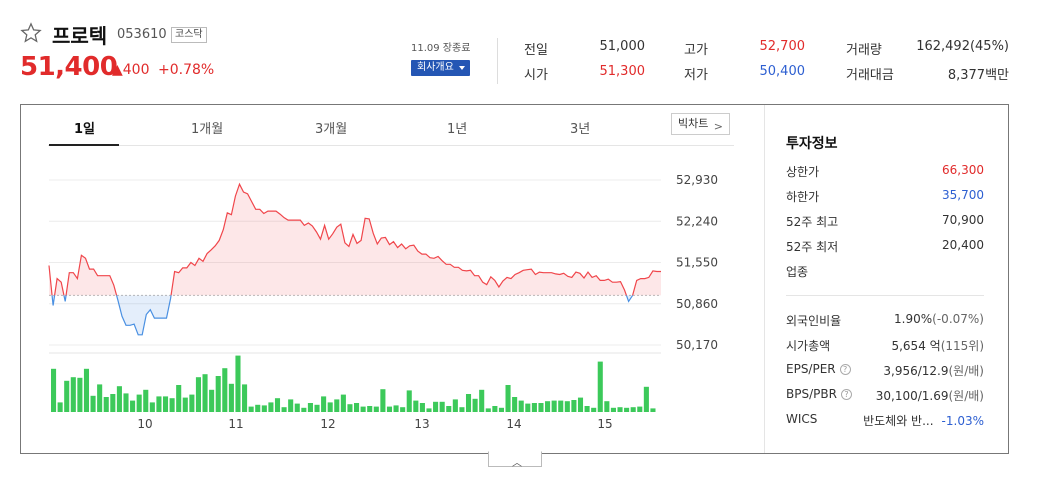 The height and width of the screenshot is (479, 1049). Describe the element at coordinates (885, 272) in the screenshot. I see `invest-row-industry: 업종` at that location.